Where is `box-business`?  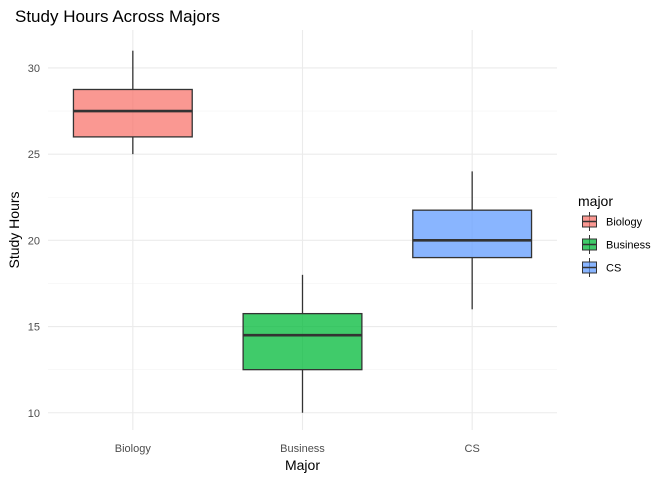 box-business is located at coordinates (302, 343).